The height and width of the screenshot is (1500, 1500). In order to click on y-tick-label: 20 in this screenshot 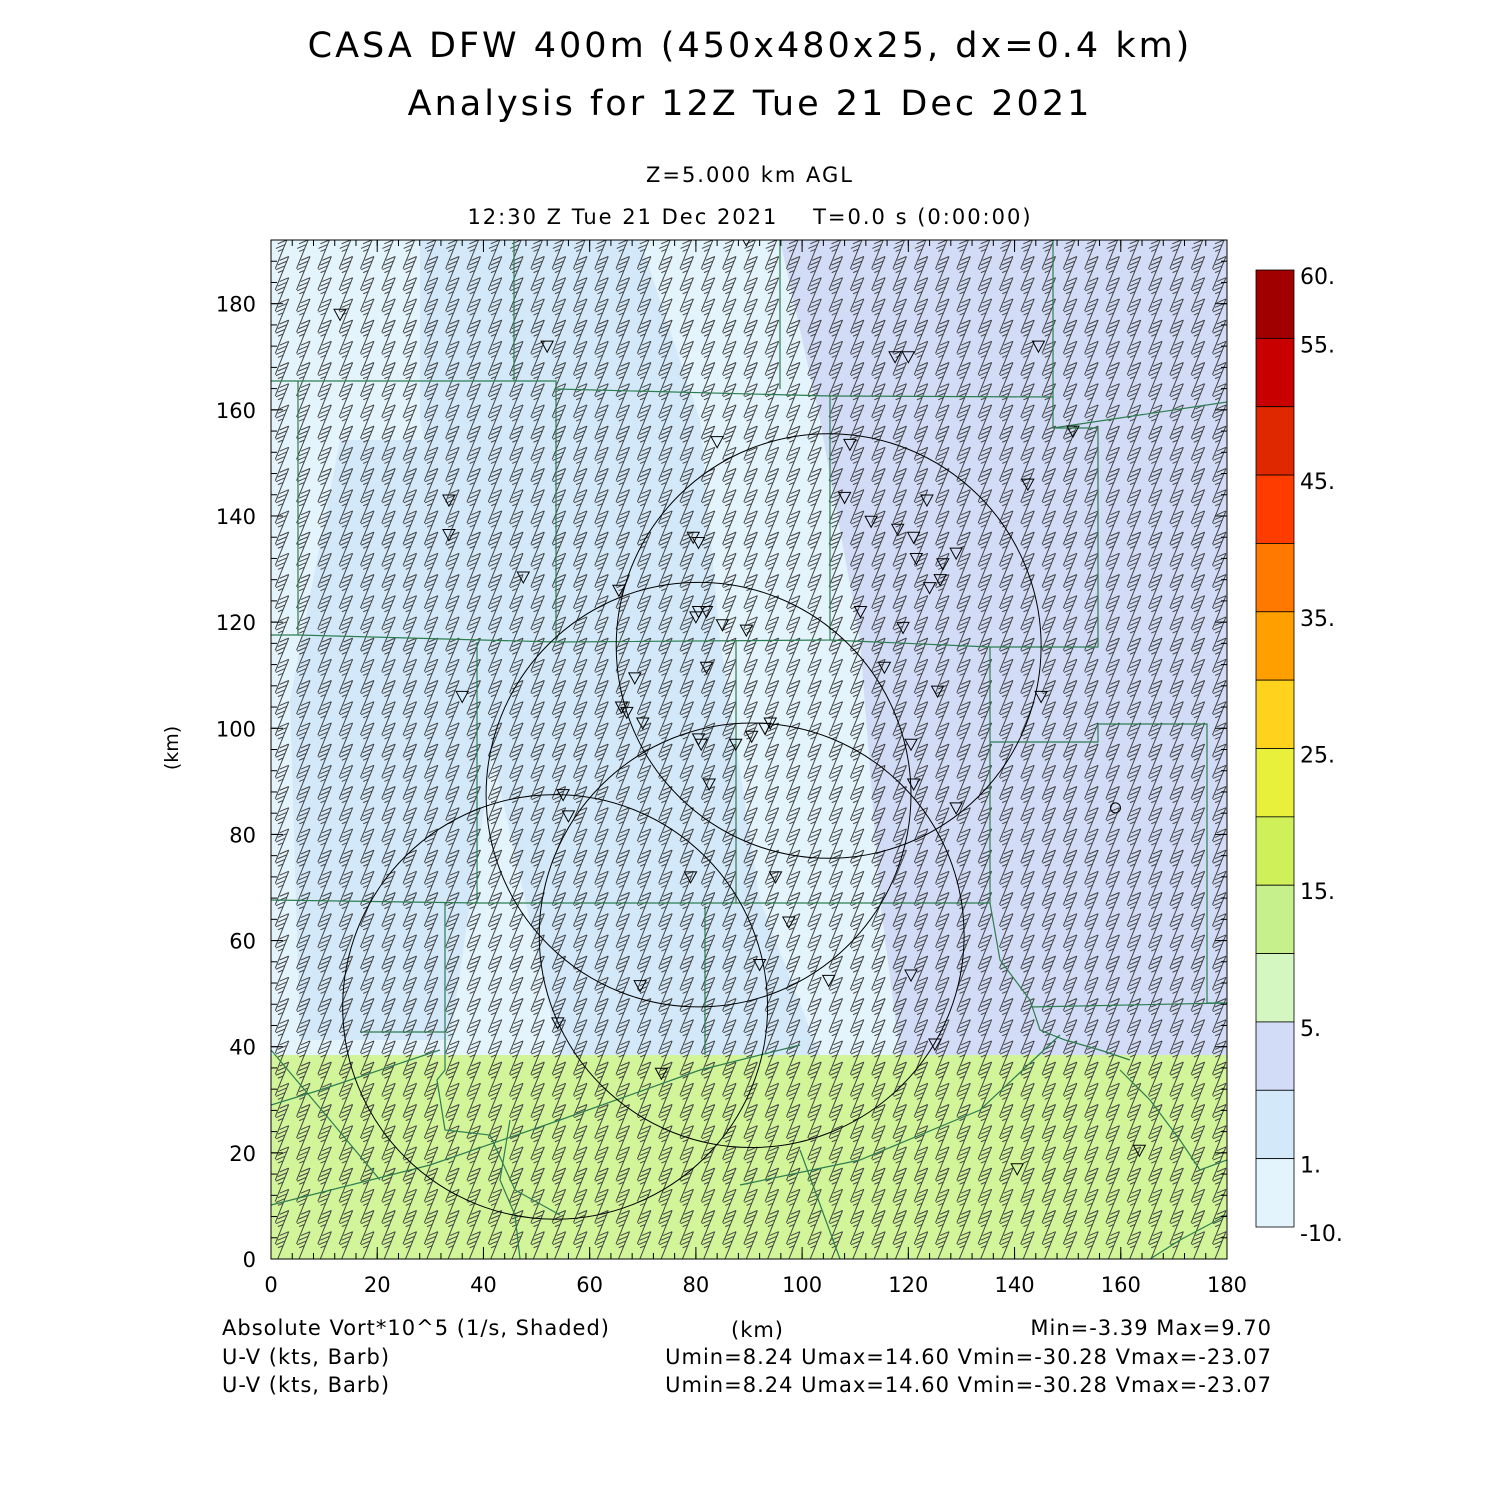, I will do `click(242, 1154)`.